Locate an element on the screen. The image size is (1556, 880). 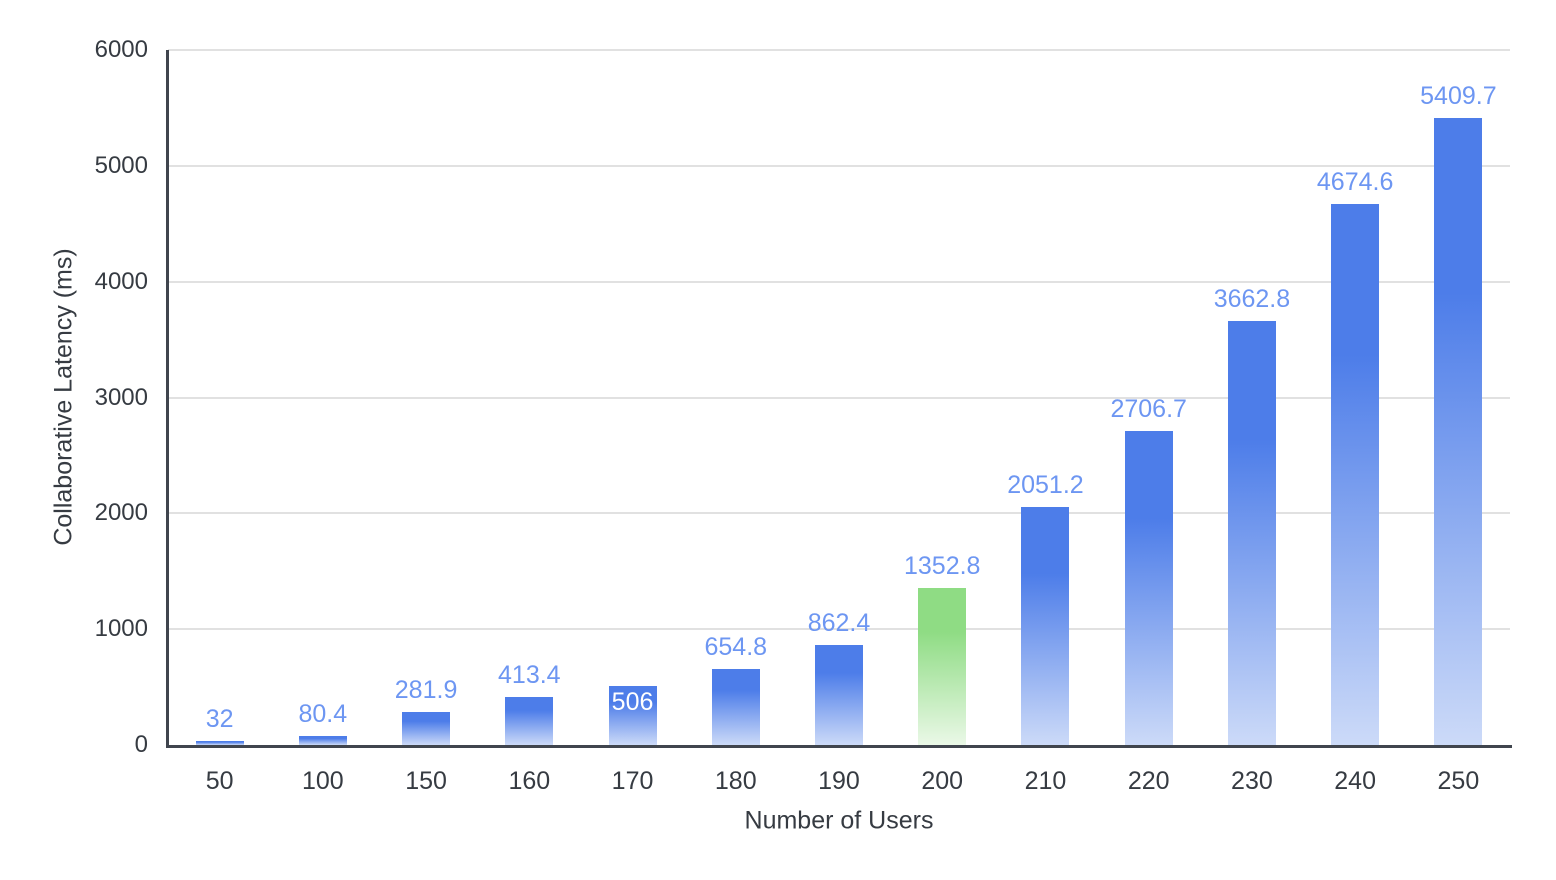
y-tick-label-0: 0 is located at coordinates (141, 744).